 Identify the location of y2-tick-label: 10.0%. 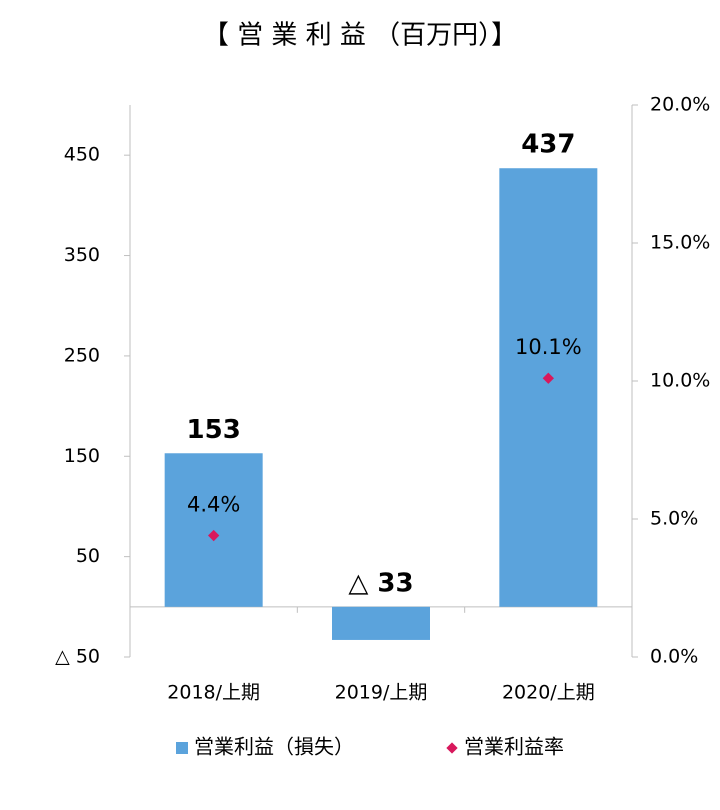
(680, 381).